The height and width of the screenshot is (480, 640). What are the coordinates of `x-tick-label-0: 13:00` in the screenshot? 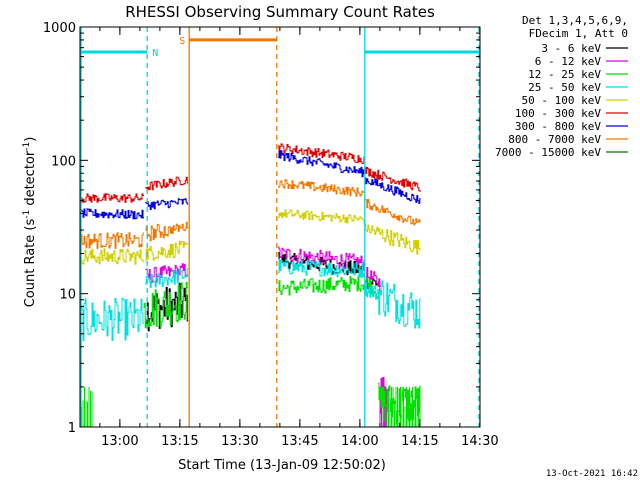 It's located at (119, 441).